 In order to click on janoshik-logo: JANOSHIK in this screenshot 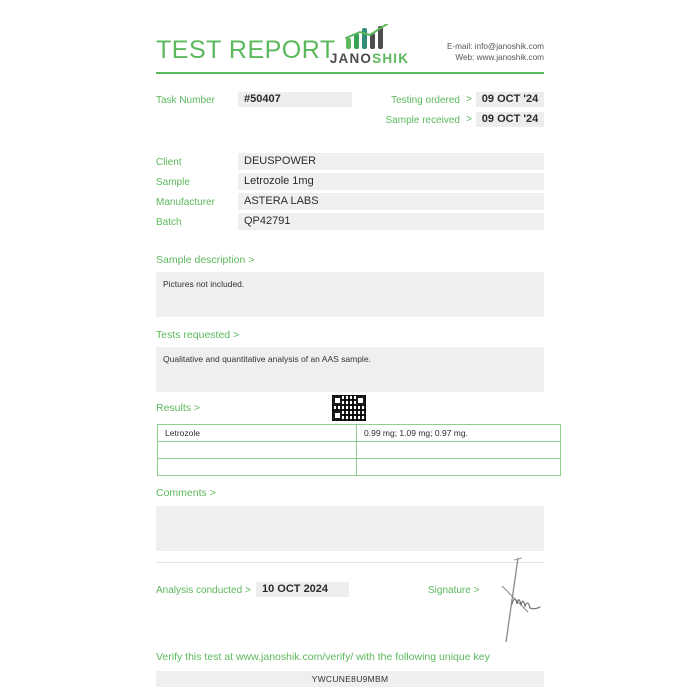, I will do `click(369, 45)`.